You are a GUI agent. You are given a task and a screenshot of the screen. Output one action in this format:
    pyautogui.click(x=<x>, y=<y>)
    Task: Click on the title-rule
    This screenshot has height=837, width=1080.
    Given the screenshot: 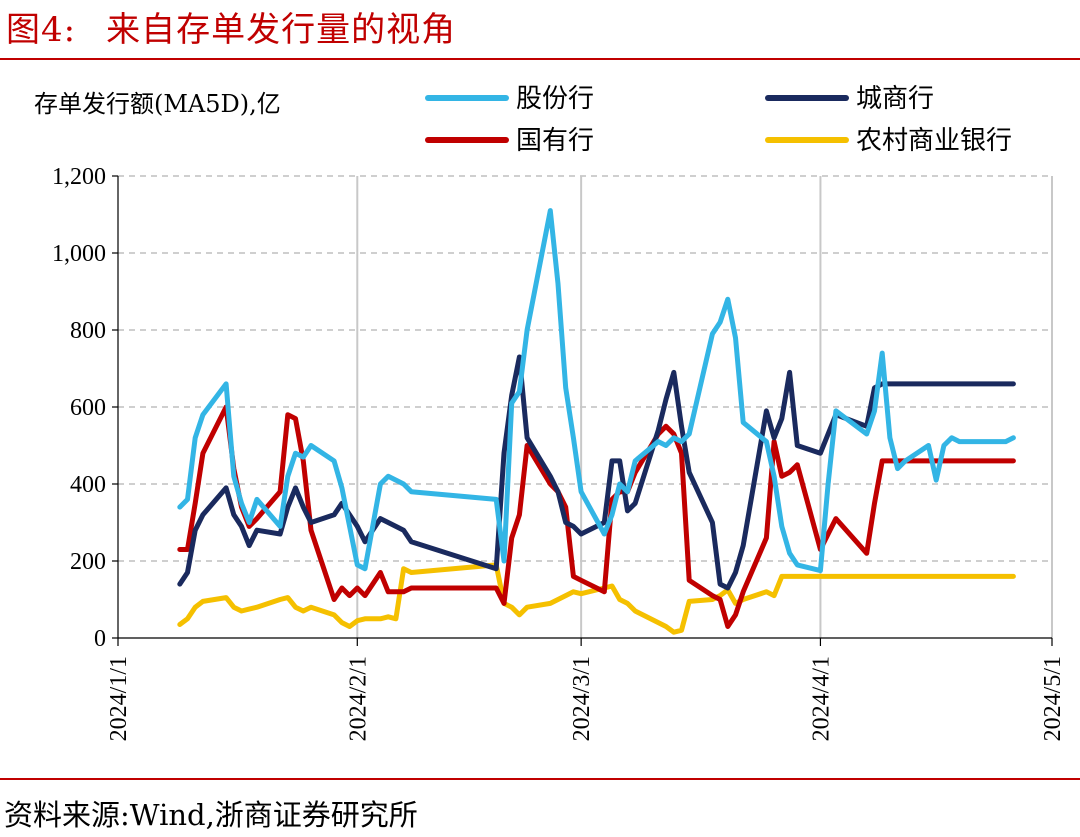 What is the action you would take?
    pyautogui.click(x=540, y=59)
    